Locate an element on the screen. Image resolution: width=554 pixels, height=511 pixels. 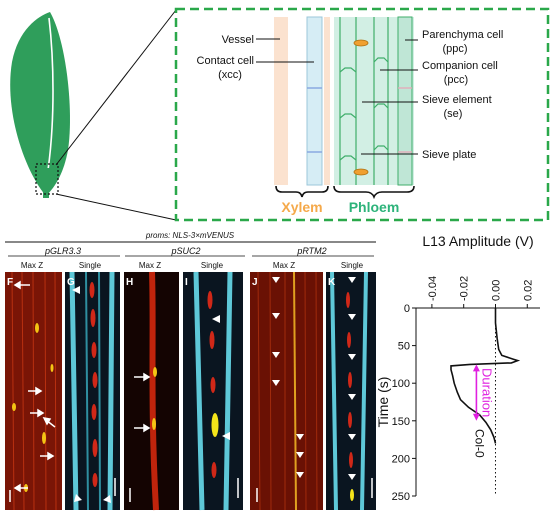
label-companion-abbr: (pcc) is located at coordinates (456, 80).